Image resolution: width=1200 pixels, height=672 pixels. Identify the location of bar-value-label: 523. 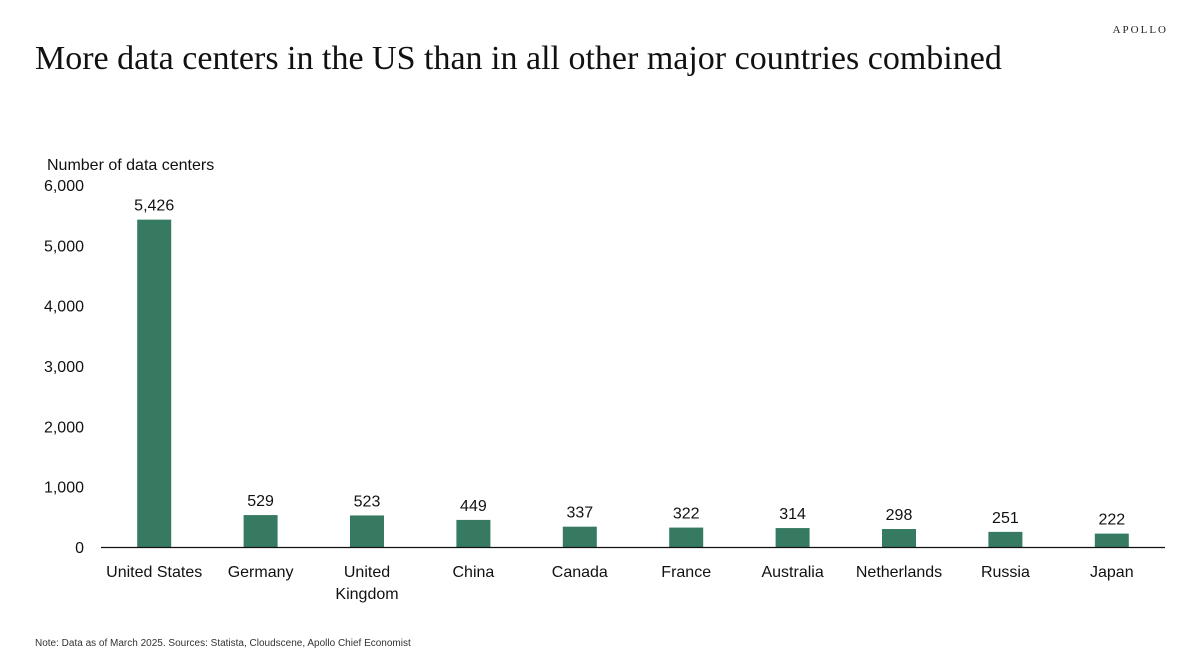
(367, 501).